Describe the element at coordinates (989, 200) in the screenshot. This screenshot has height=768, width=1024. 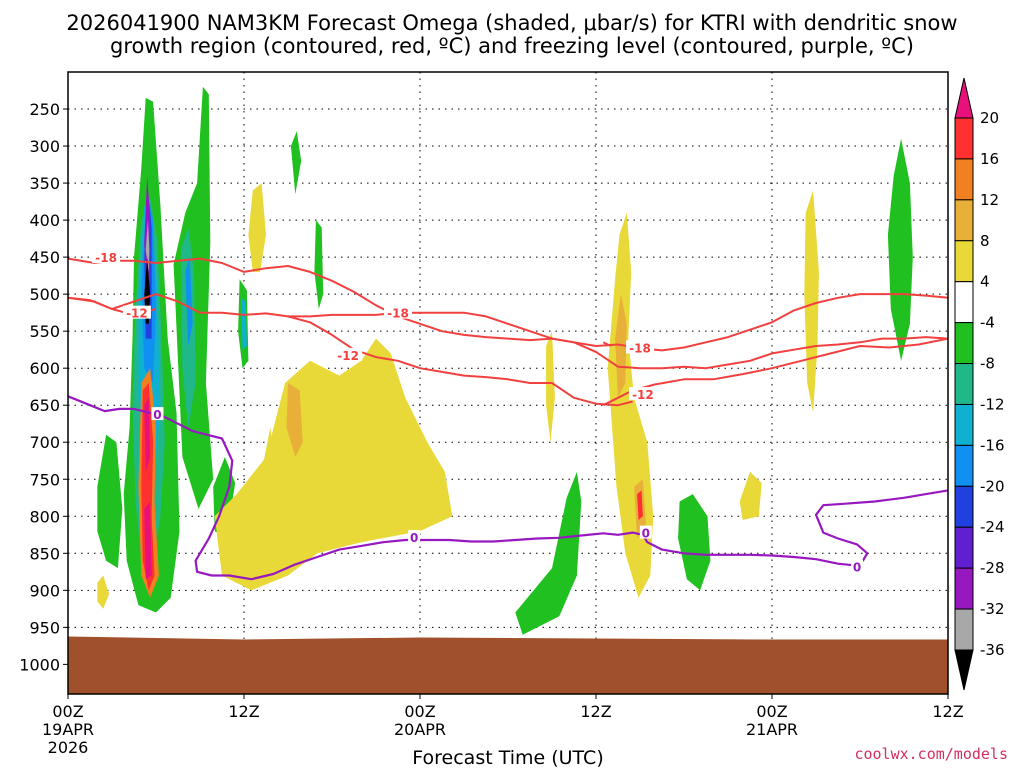
I see `colorbar-label: 12` at that location.